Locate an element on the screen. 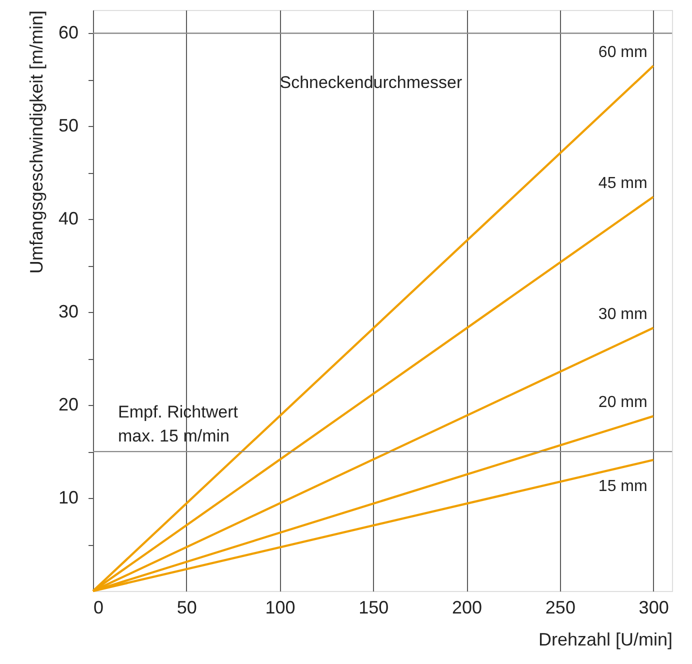 Image resolution: width=692 pixels, height=664 pixels. series-label: 20 mm is located at coordinates (623, 403).